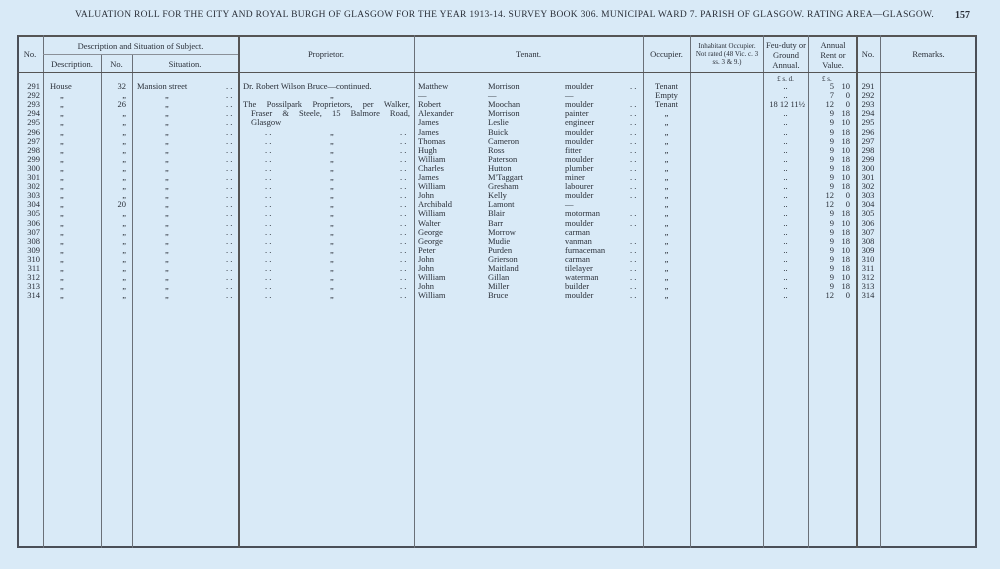  Describe the element at coordinates (33, 104) in the screenshot. I see `row-number: 293` at that location.